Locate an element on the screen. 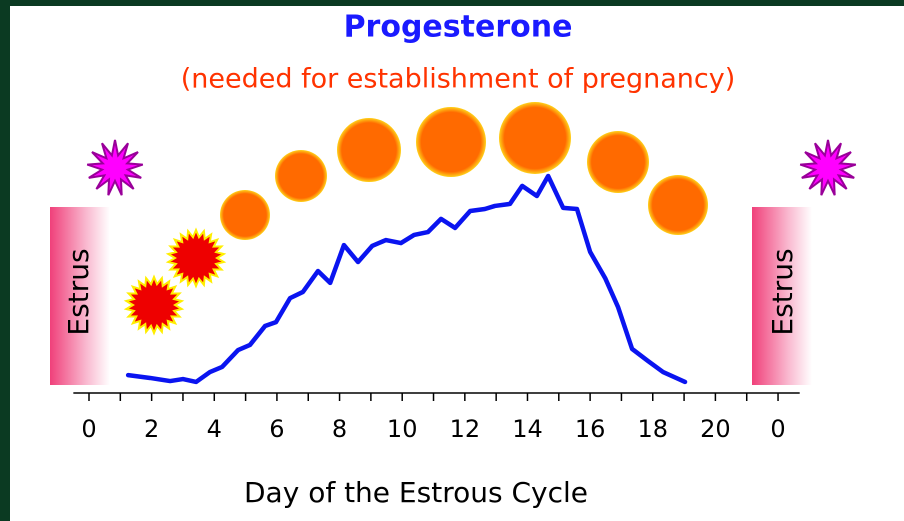 The width and height of the screenshot is (904, 521). x-tick-label: 8 is located at coordinates (339, 429).